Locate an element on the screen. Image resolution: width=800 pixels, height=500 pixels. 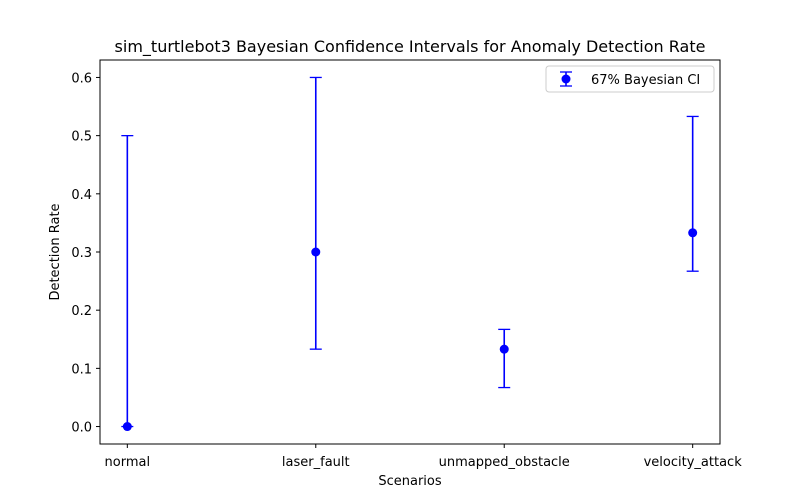
legend-marker is located at coordinates (566, 79).